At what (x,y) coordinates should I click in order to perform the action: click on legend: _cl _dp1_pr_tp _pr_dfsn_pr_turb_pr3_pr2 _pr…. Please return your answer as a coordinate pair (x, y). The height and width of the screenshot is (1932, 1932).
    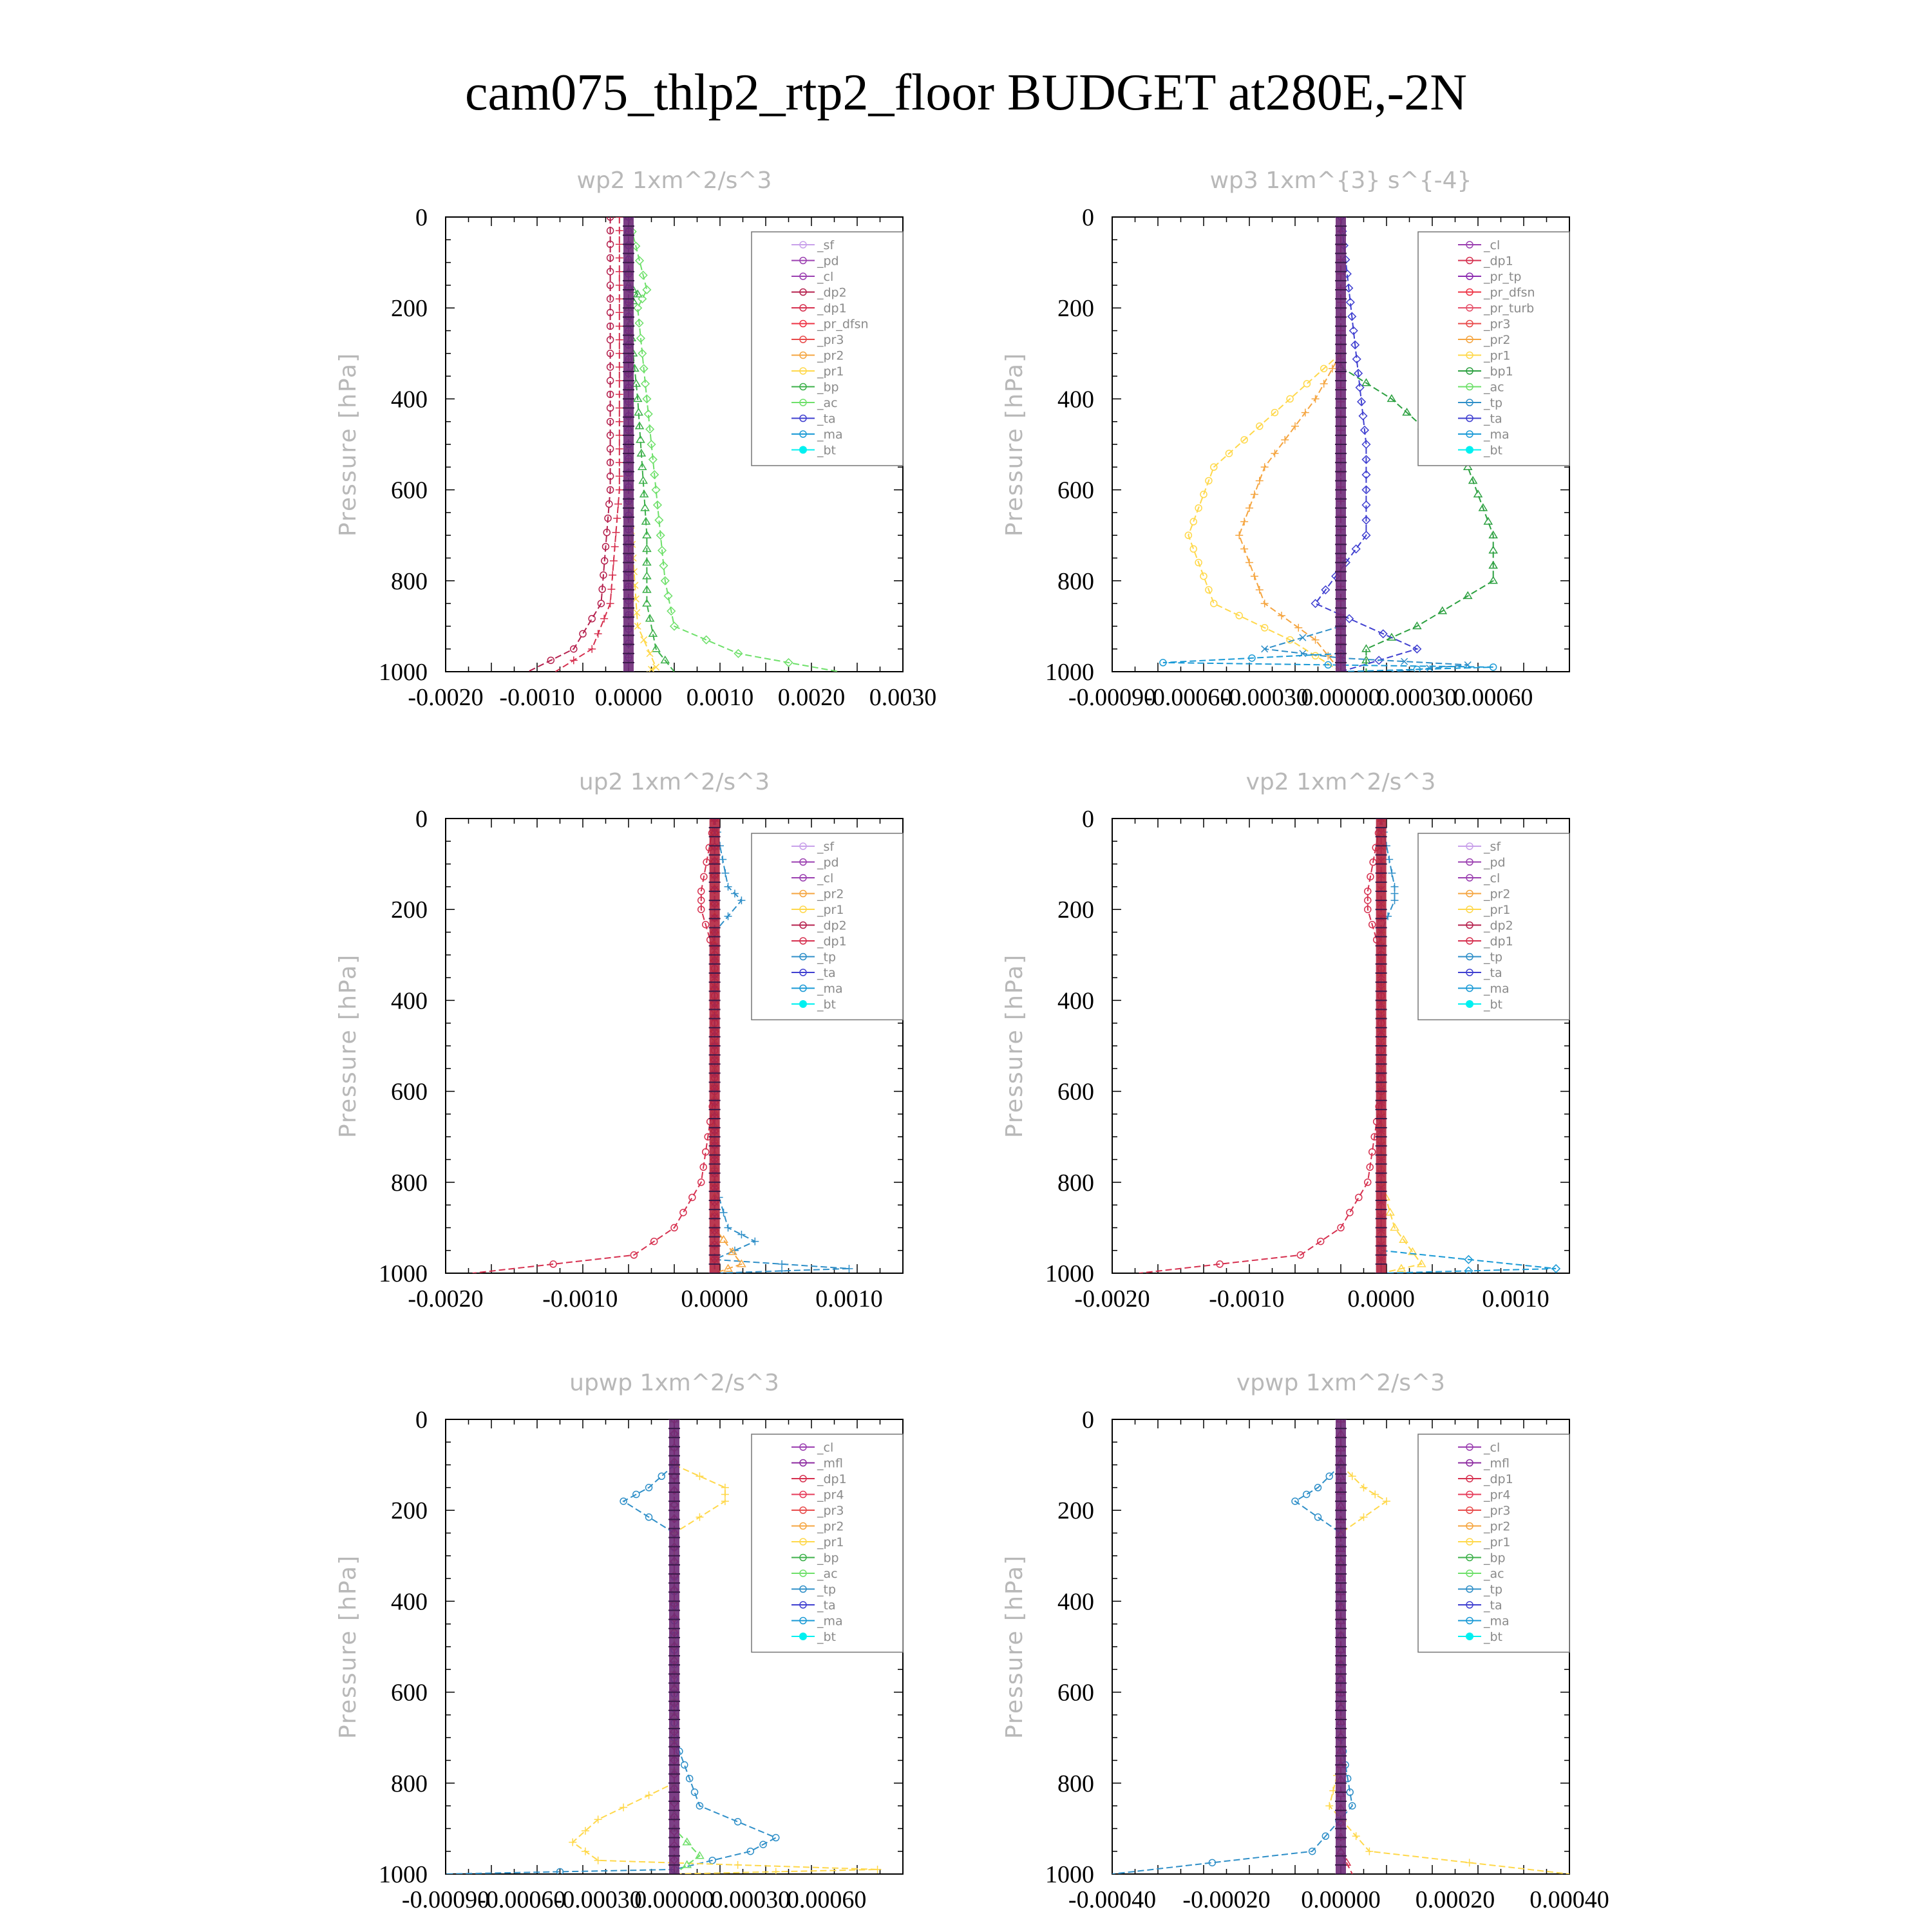
    Looking at the image, I should click on (1494, 349).